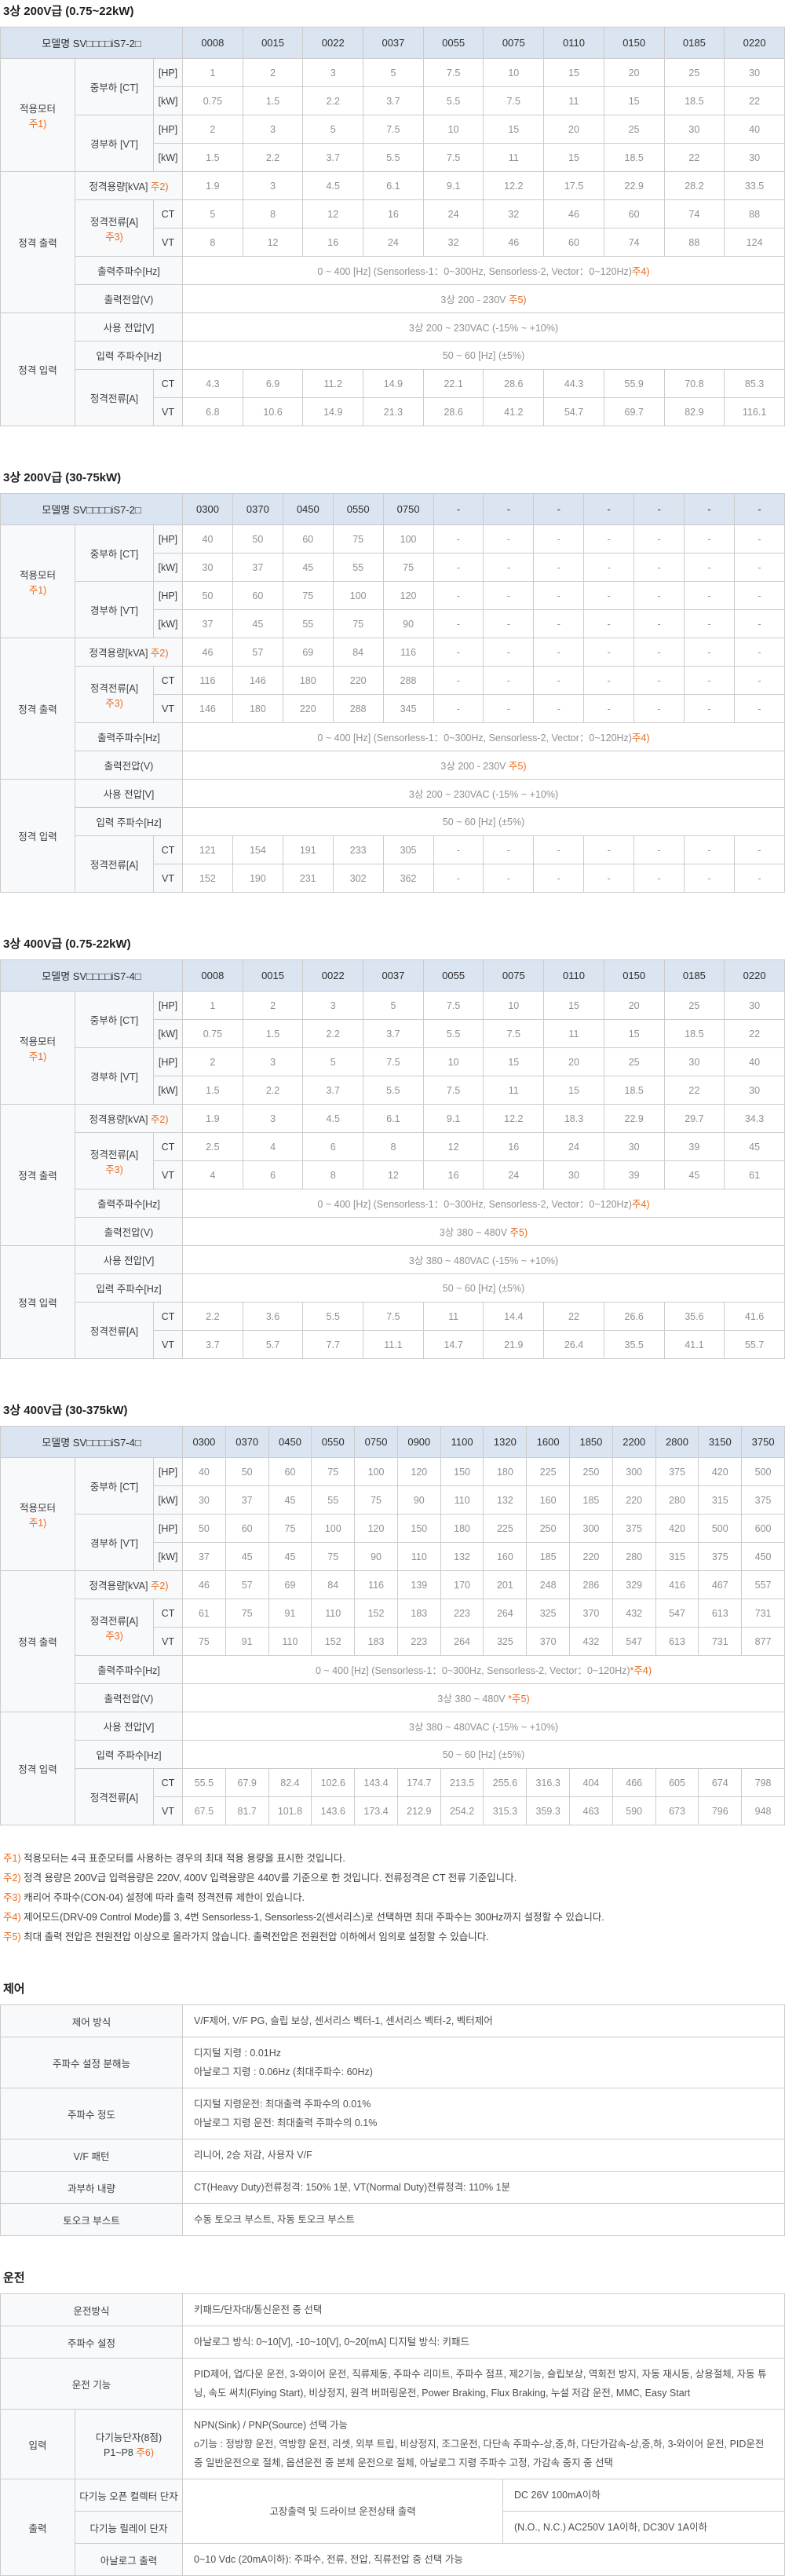  What do you see at coordinates (376, 1442) in the screenshot?
I see `model-cell: 0750` at bounding box center [376, 1442].